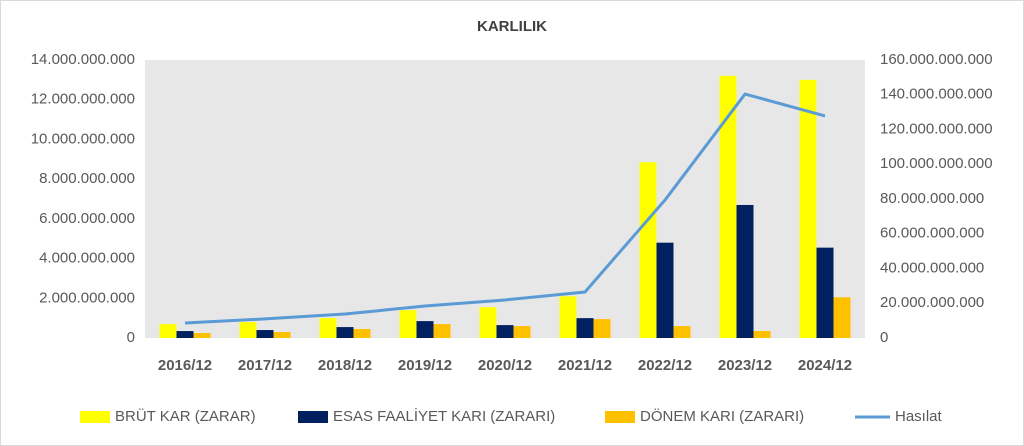 The height and width of the screenshot is (446, 1024). What do you see at coordinates (87, 178) in the screenshot?
I see `y-tick-label: 8.000.000.000` at bounding box center [87, 178].